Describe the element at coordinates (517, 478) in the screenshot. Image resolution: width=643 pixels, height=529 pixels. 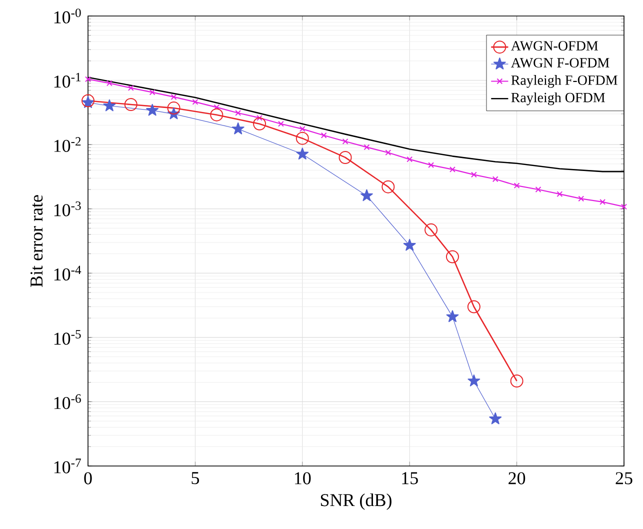
I see `x-tick-label: 20` at that location.